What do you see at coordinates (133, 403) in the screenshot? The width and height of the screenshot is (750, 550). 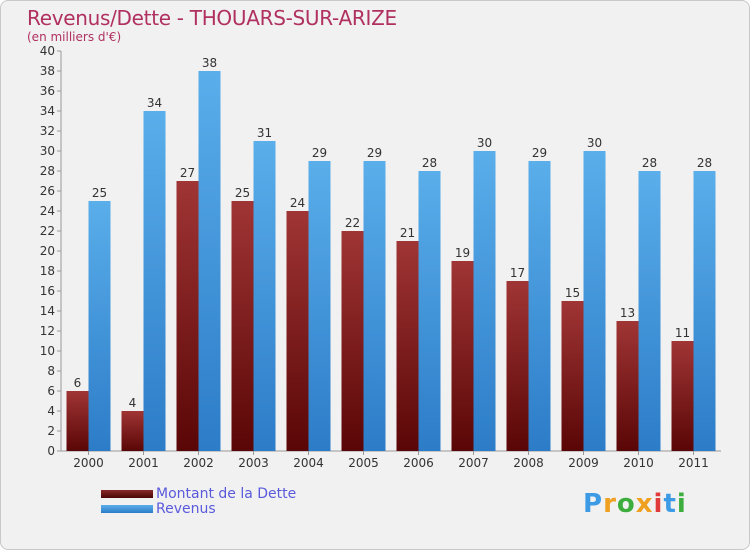 I see `data-label-debt-2001: 4` at bounding box center [133, 403].